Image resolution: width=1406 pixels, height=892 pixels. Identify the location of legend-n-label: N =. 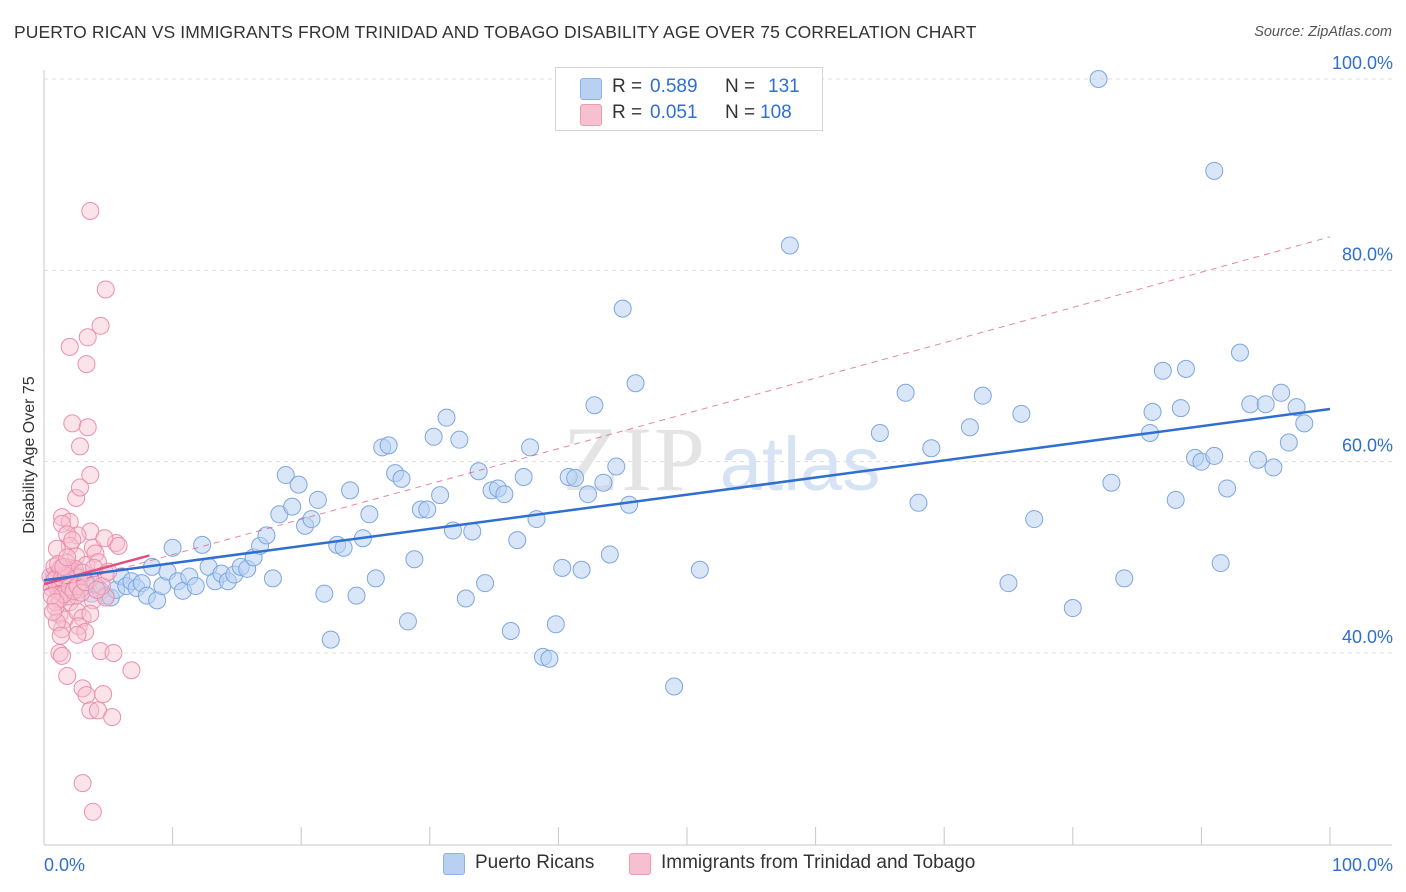
(740, 86).